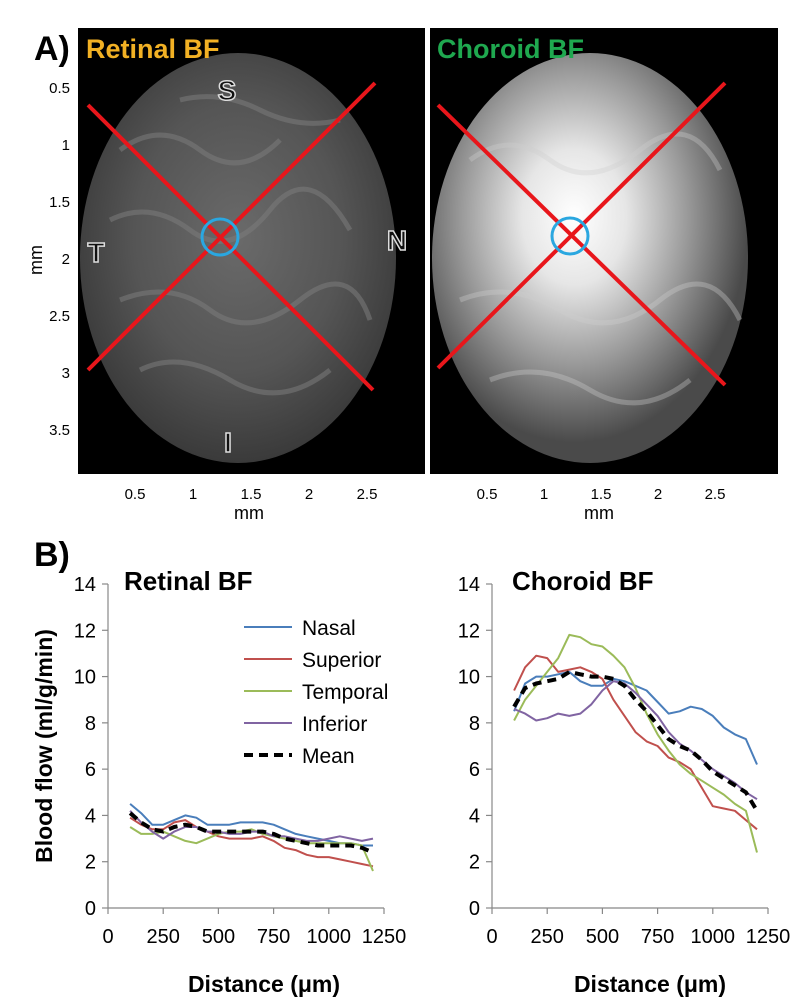 The height and width of the screenshot is (1003, 807). What do you see at coordinates (36, 260) in the screenshot?
I see `panel-a-ylabel: mm` at bounding box center [36, 260].